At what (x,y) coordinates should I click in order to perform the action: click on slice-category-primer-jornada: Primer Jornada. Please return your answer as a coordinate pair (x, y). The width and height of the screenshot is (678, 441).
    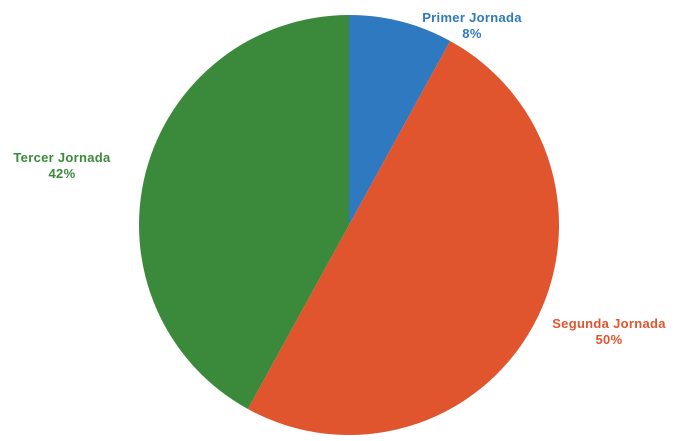
    Looking at the image, I should click on (472, 17).